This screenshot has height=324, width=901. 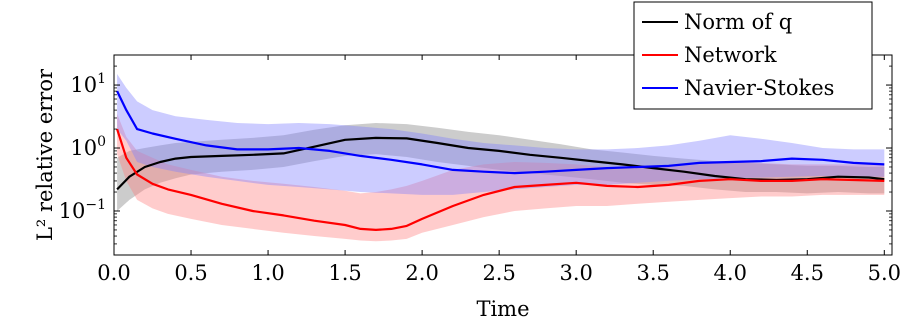 I want to click on y-axis-title: L² relative error, so click(x=45, y=154).